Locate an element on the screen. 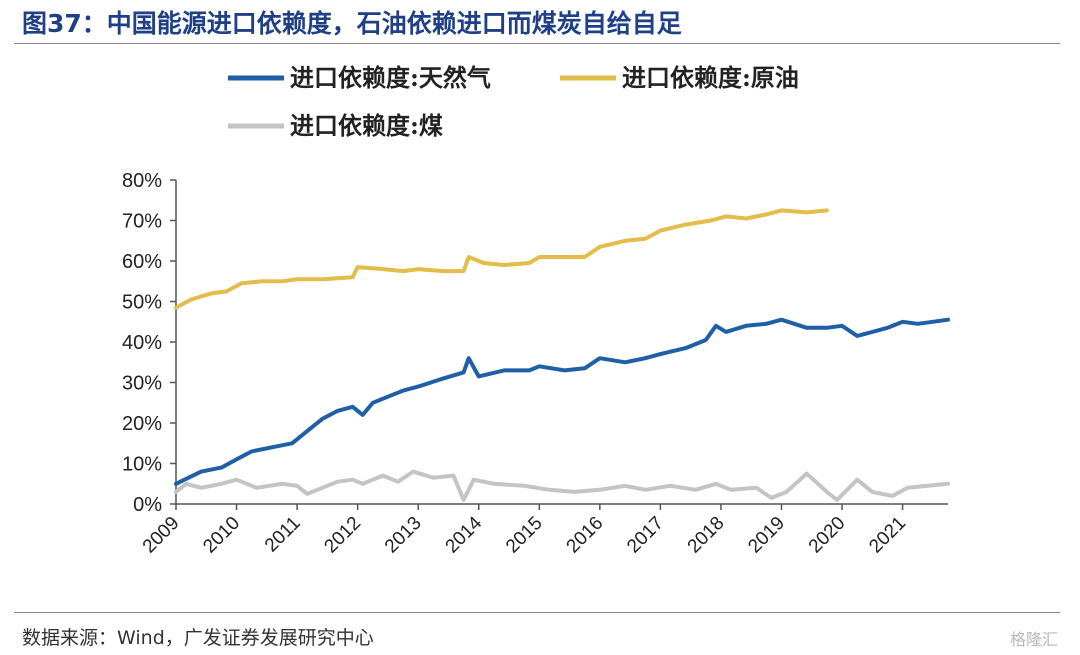  x-tick-label: 2018 is located at coordinates (706, 535).